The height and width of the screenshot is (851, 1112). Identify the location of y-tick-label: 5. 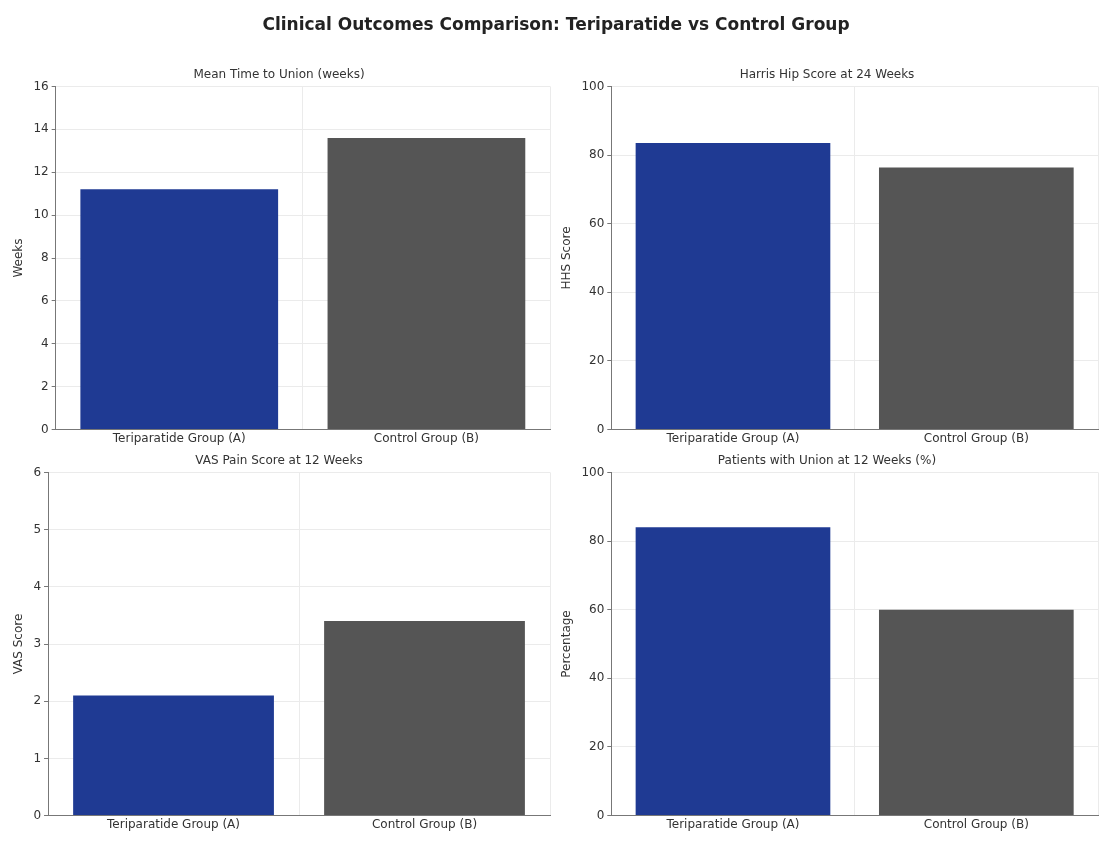
(37, 528).